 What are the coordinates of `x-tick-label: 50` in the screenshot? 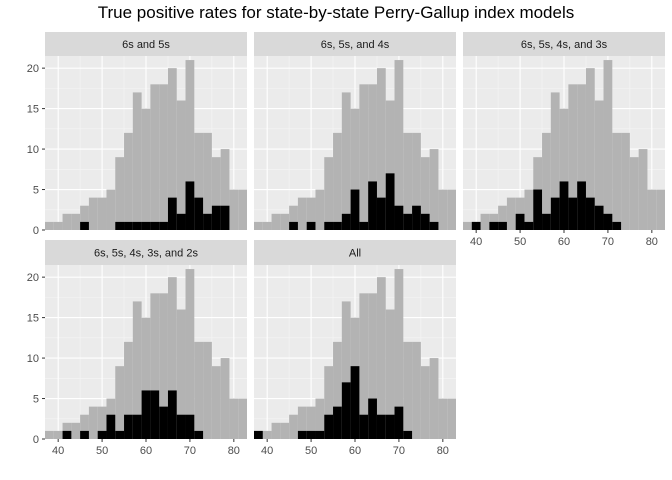 It's located at (311, 451).